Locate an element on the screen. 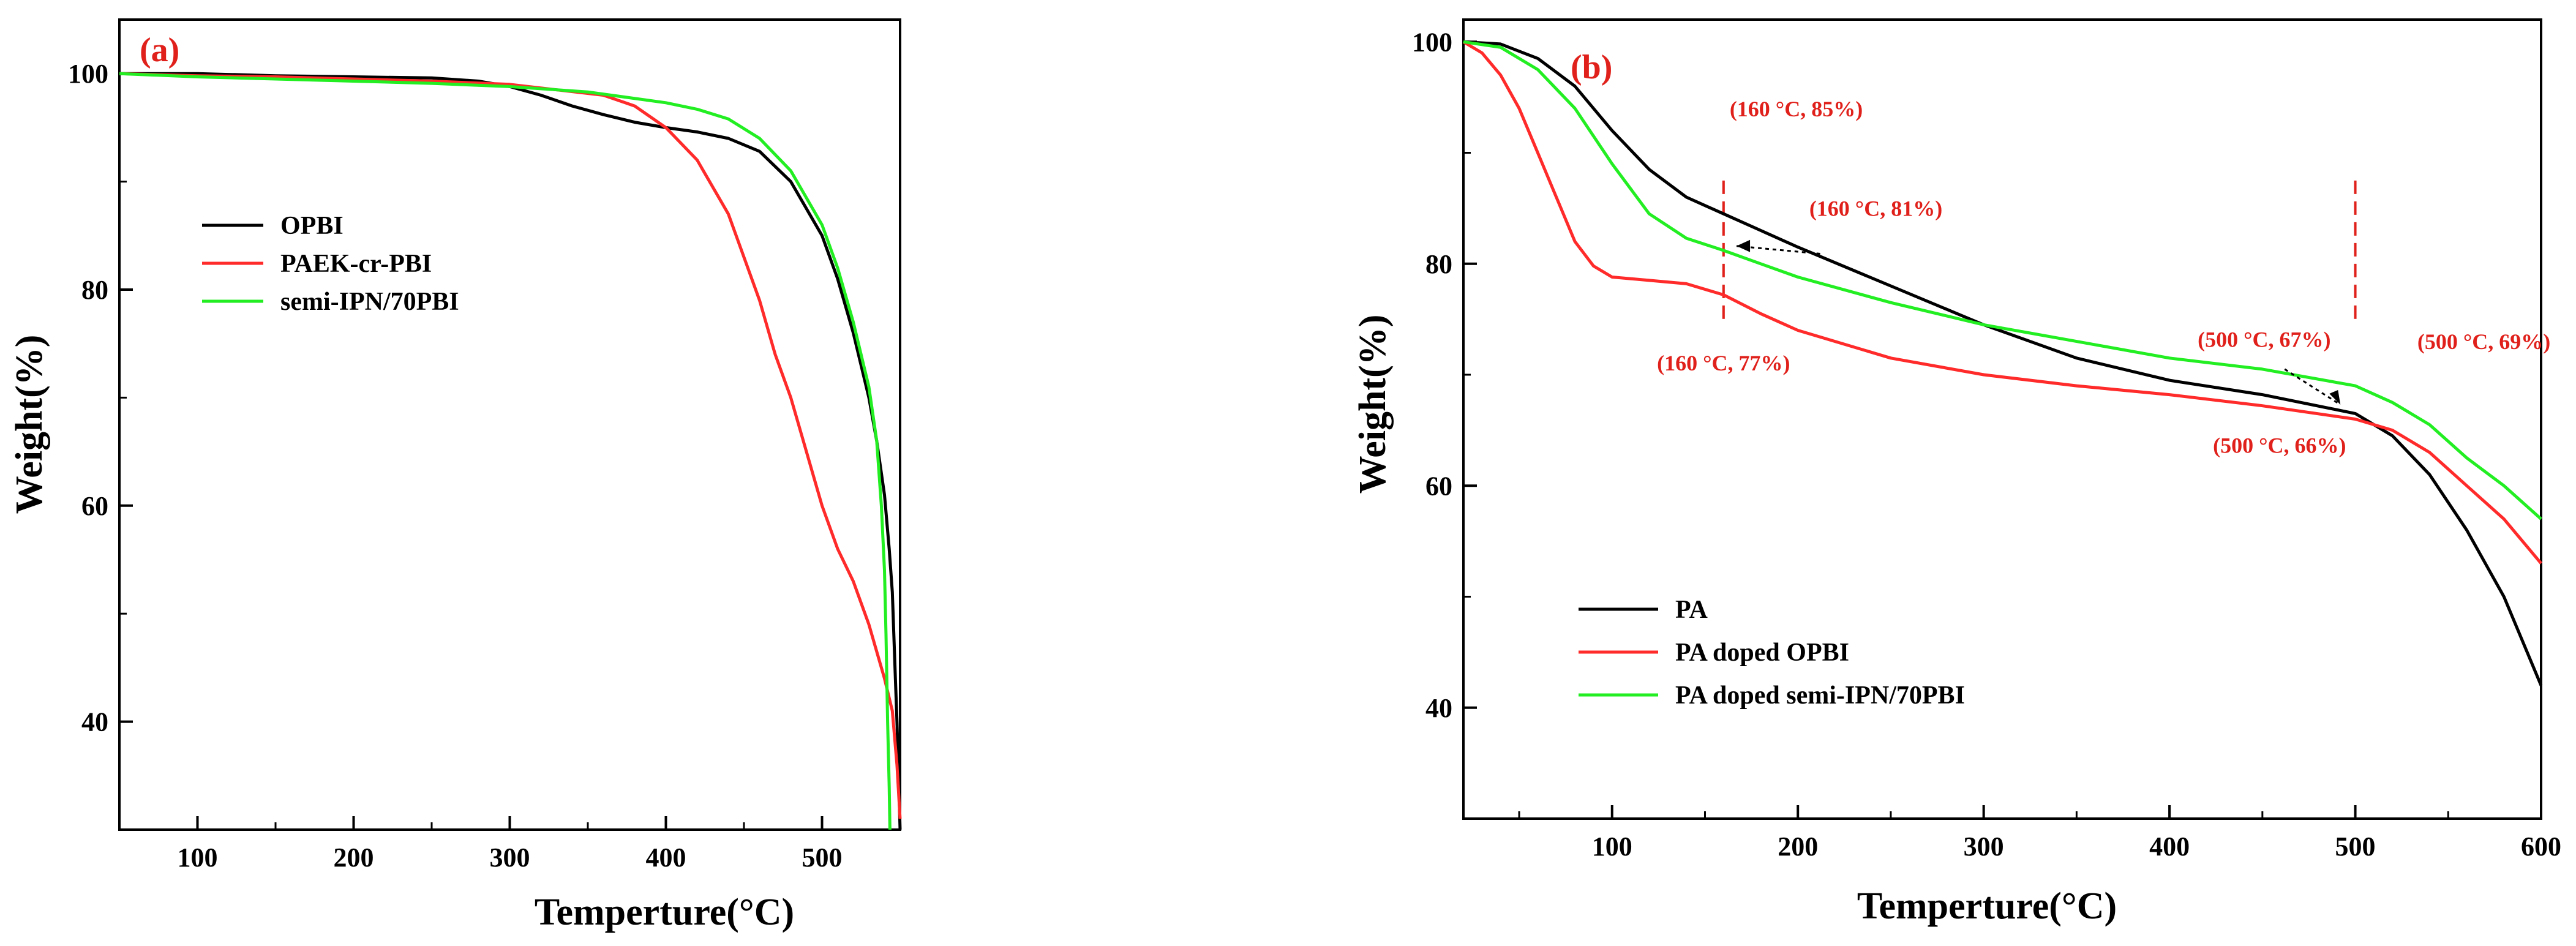 This screenshot has height=946, width=2576. a-x-tick-label: 300 is located at coordinates (510, 858).